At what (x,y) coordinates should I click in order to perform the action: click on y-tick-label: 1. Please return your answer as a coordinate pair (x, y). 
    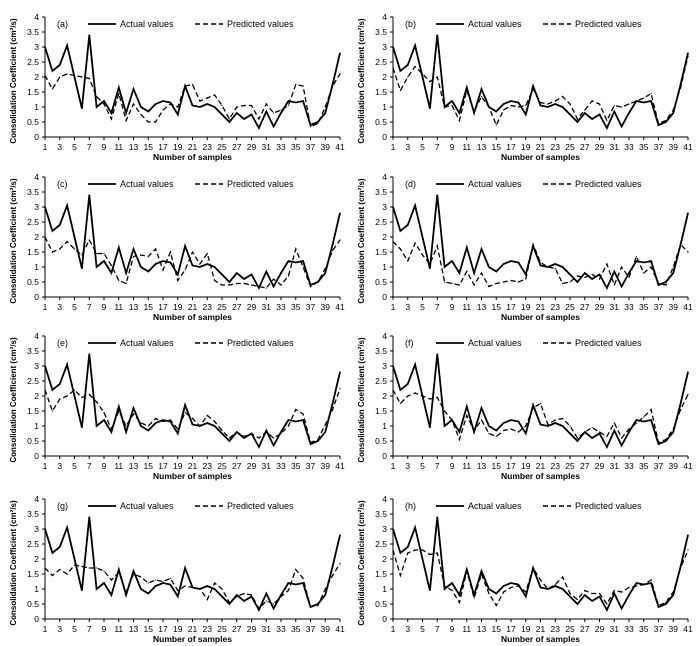
    Looking at the image, I should click on (384, 267).